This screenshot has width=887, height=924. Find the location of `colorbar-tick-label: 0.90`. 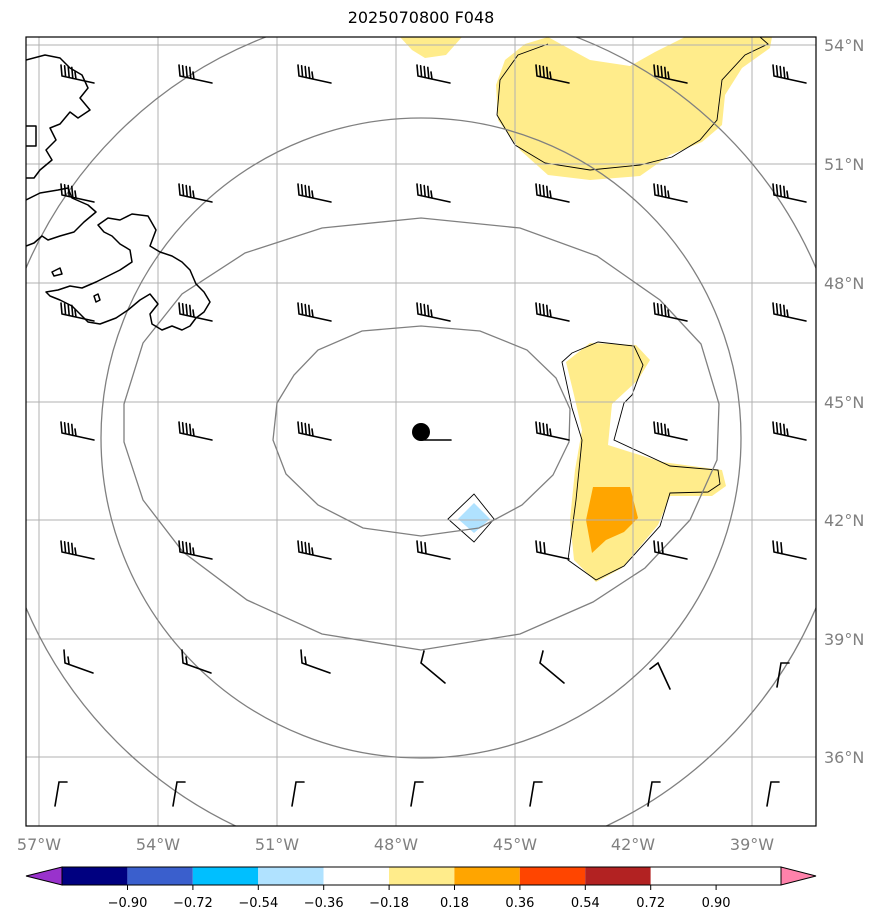

colorbar-tick-label: 0.90 is located at coordinates (716, 903).